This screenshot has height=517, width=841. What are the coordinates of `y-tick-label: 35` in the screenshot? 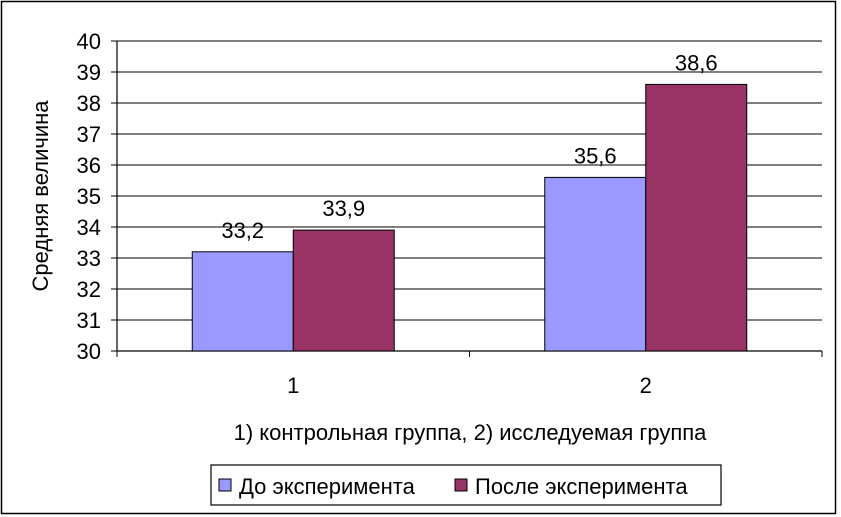 It's located at (89, 196).